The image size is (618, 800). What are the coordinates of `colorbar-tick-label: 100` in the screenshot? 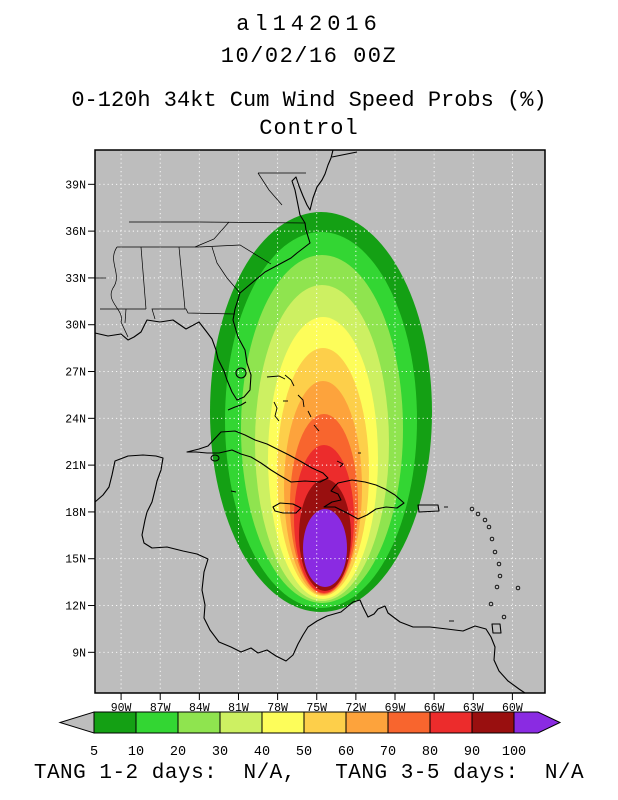 It's located at (514, 751).